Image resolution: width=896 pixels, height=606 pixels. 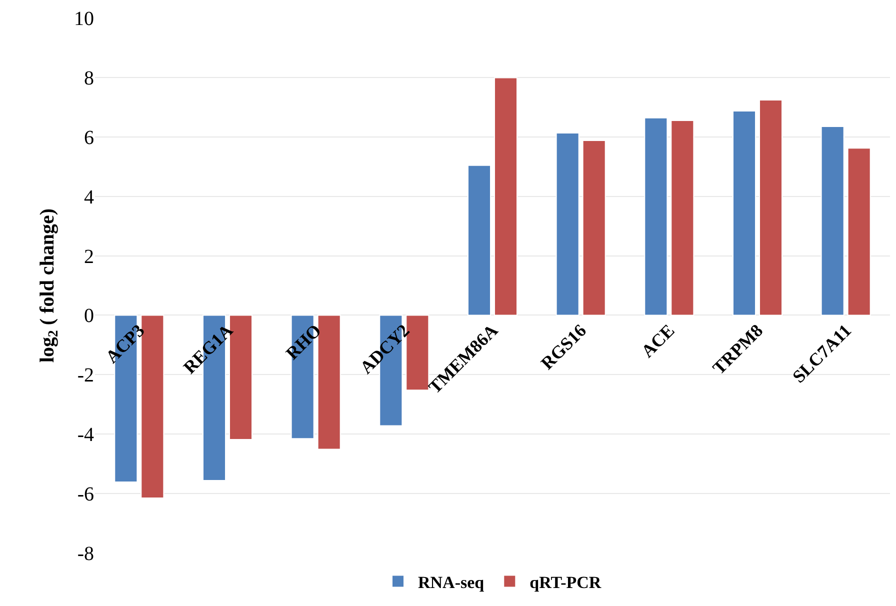 What do you see at coordinates (89, 257) in the screenshot?
I see `y-tick-label: 2` at bounding box center [89, 257].